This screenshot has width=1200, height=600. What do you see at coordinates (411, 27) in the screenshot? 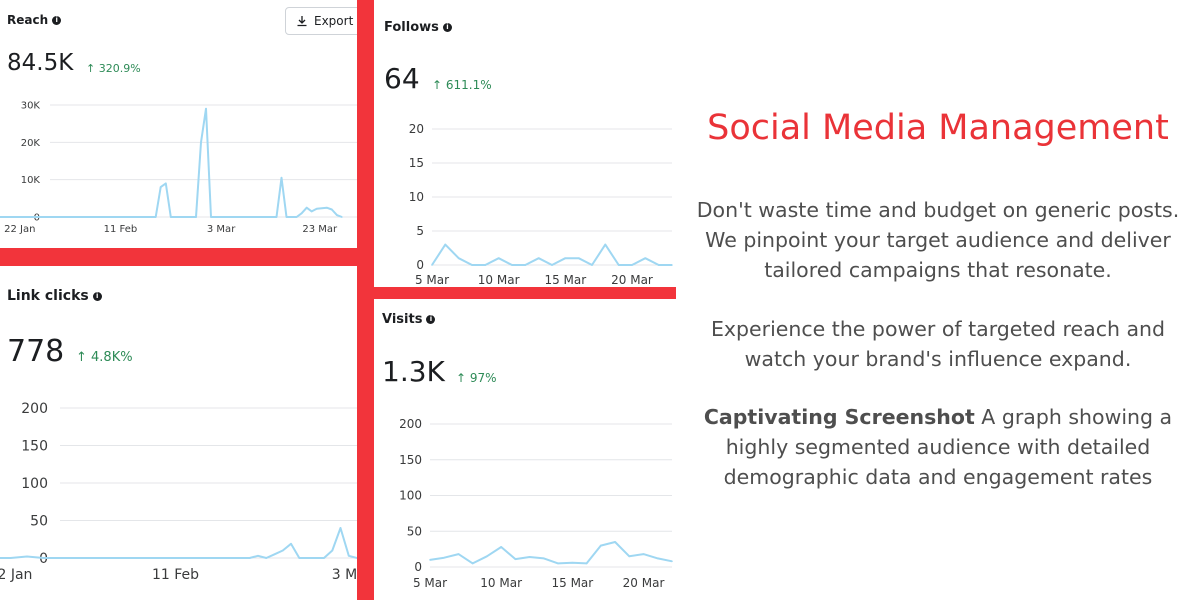
I see `follows-title-text: Follows` at bounding box center [411, 27].